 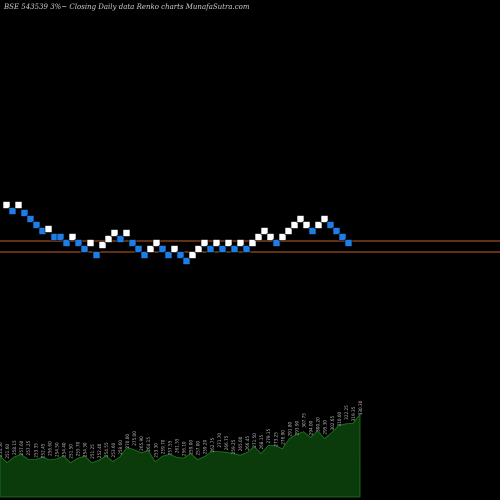 What do you see at coordinates (28, 447) in the screenshot?
I see `volume-label: 257.25` at bounding box center [28, 447].